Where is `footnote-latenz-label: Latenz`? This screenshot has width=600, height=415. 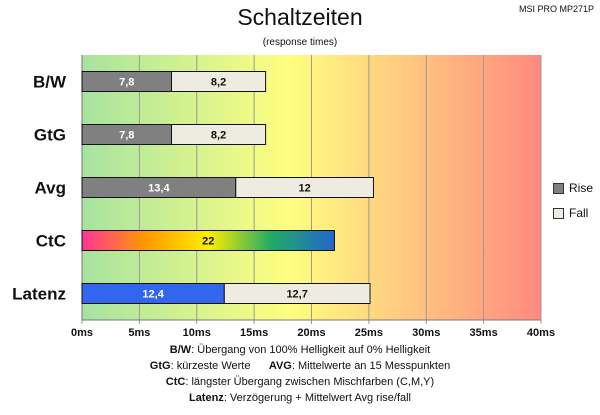 footnote-latenz-label: Latenz is located at coordinates (206, 398).